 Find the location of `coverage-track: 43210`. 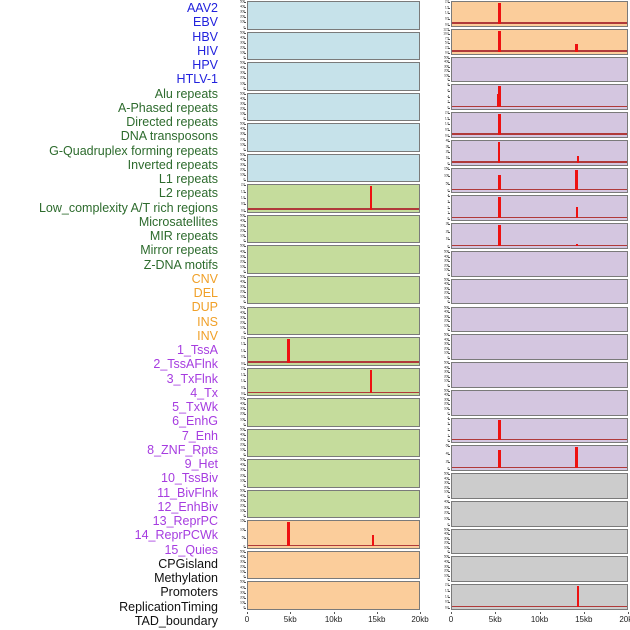

coverage-track: 43210 is located at coordinates (530, 208).